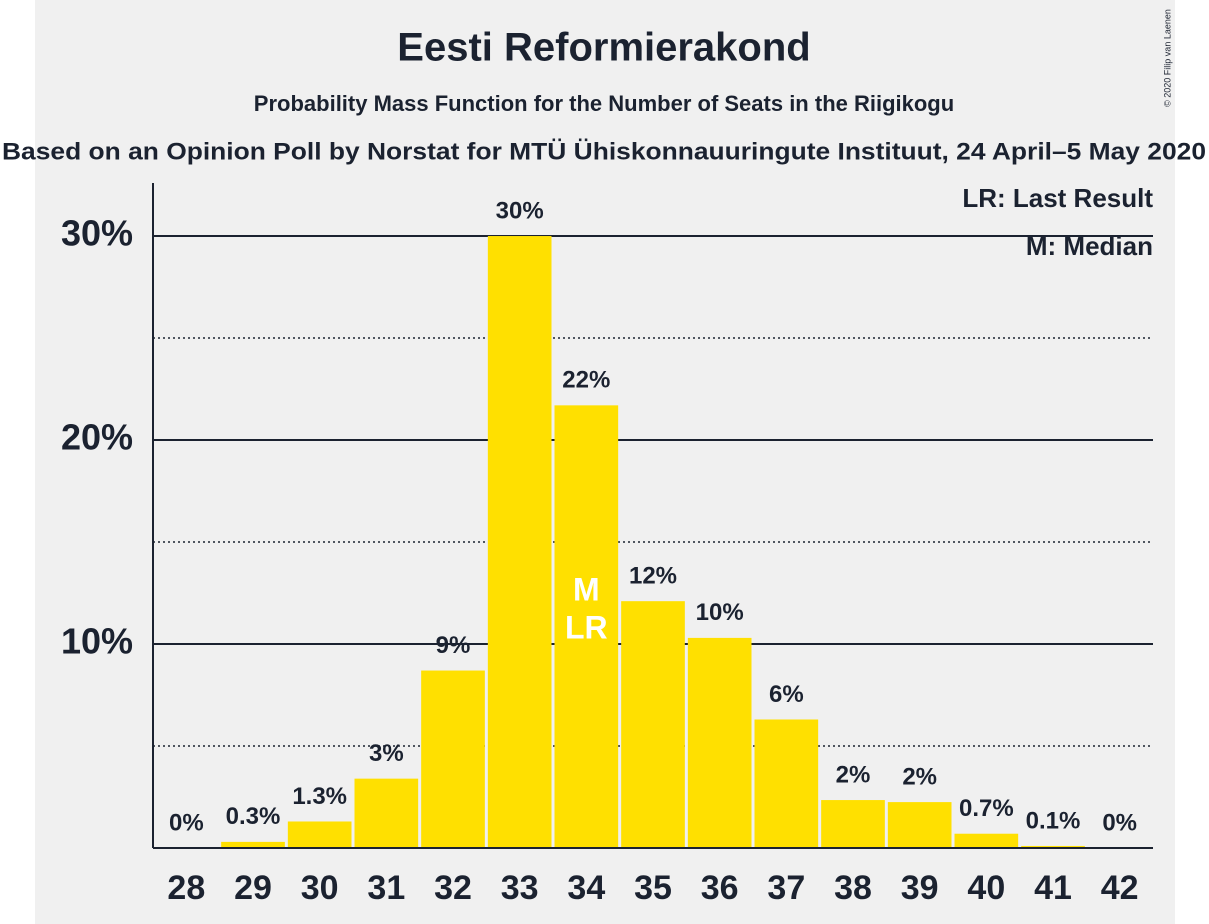 This screenshot has height=924, width=1209. What do you see at coordinates (1053, 820) in the screenshot?
I see `value-label: 0.1%` at bounding box center [1053, 820].